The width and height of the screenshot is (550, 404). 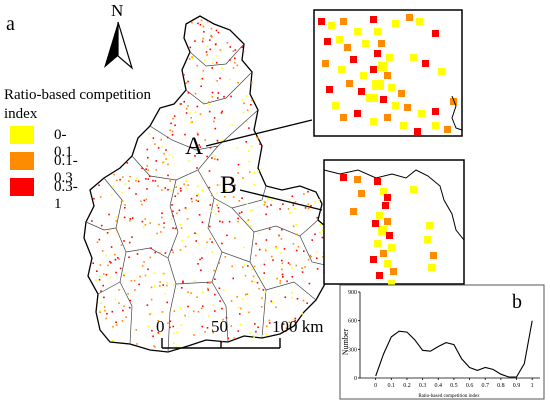 What do you see at coordinates (219, 326) in the screenshot?
I see `scale-bar-mid: 50` at bounding box center [219, 326].